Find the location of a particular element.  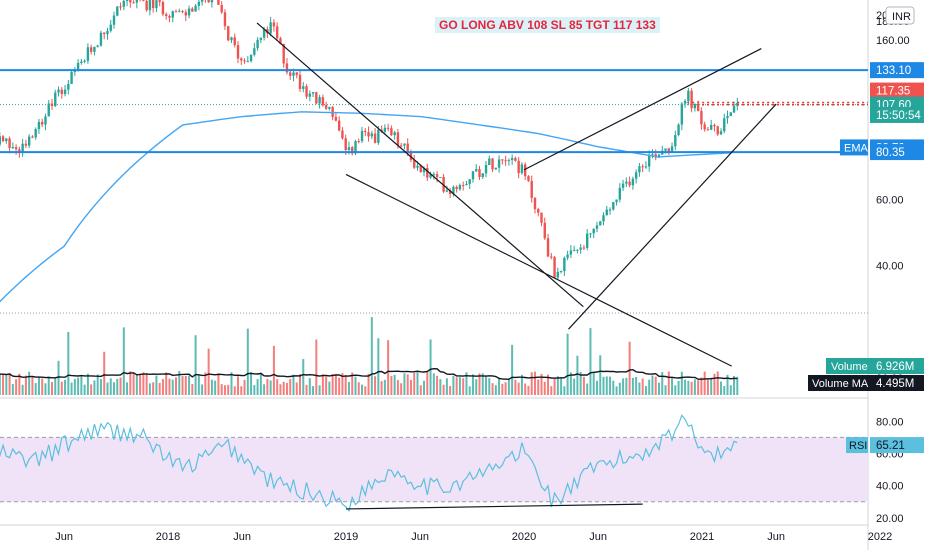

price-label-bg is located at coordinates (897, 70).